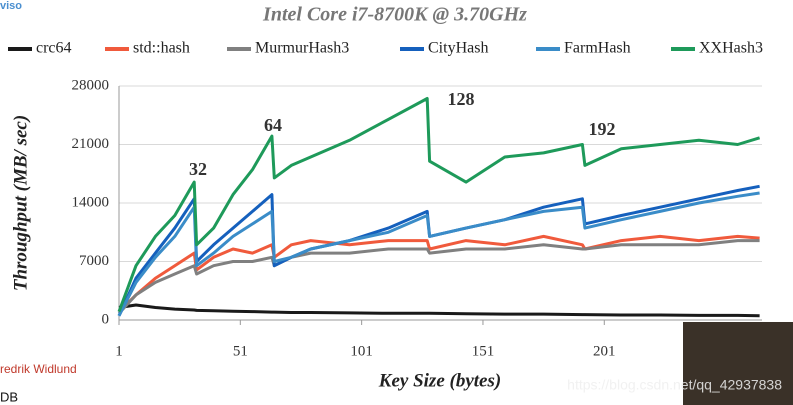  I want to click on video-thumbnail, so click(738, 363).